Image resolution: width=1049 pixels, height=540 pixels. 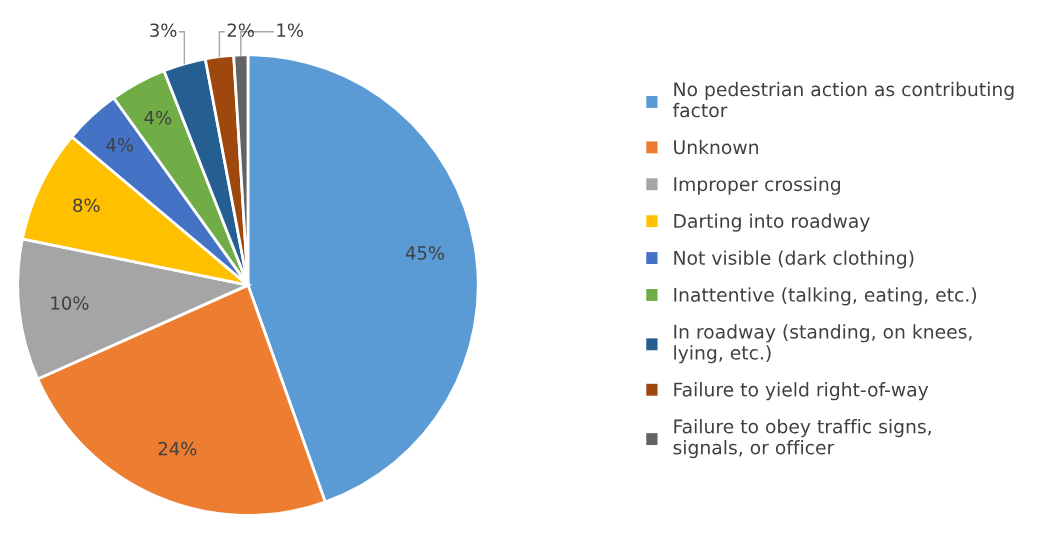 What do you see at coordinates (823, 344) in the screenshot?
I see `legend-label: In roadway (standing, on knees, lying, etc.)` at bounding box center [823, 344].